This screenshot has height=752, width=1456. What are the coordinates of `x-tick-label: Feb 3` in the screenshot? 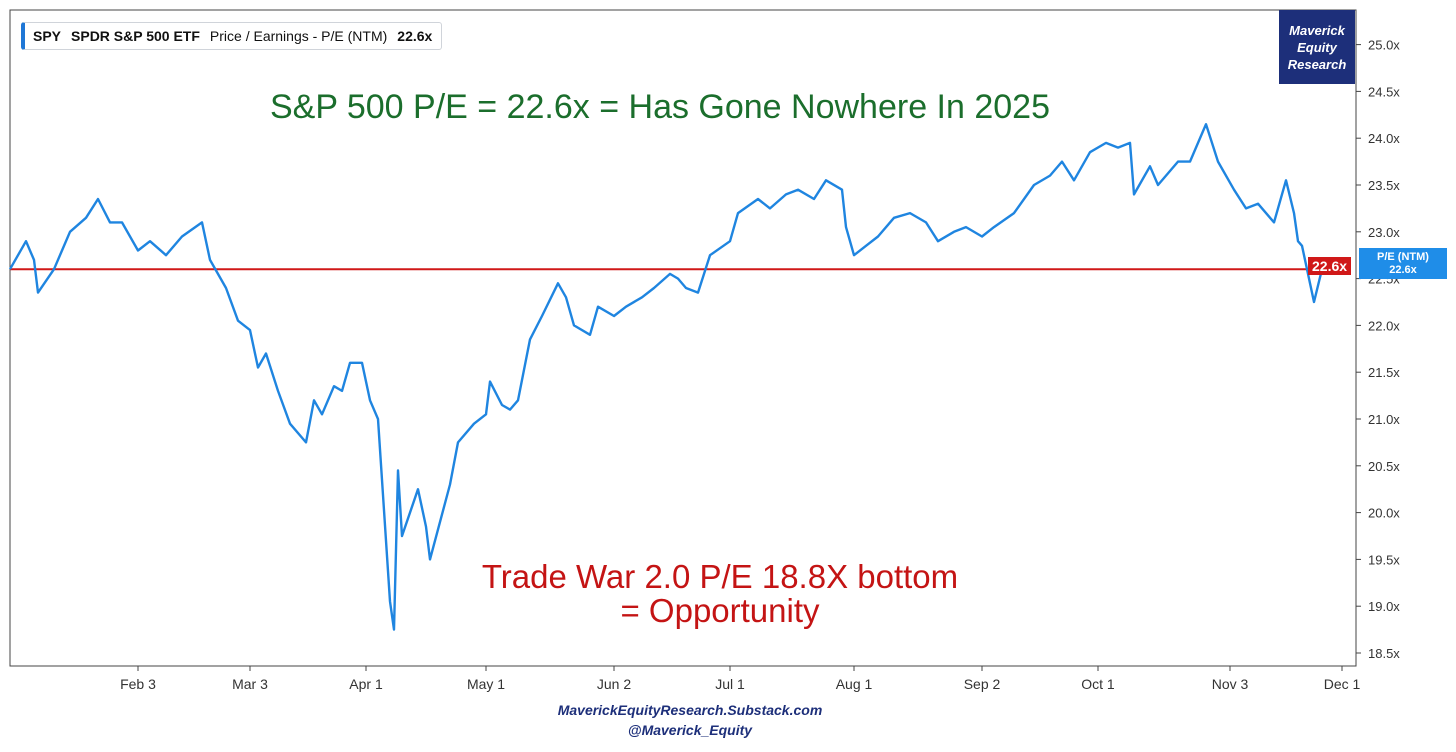 It's located at (138, 684).